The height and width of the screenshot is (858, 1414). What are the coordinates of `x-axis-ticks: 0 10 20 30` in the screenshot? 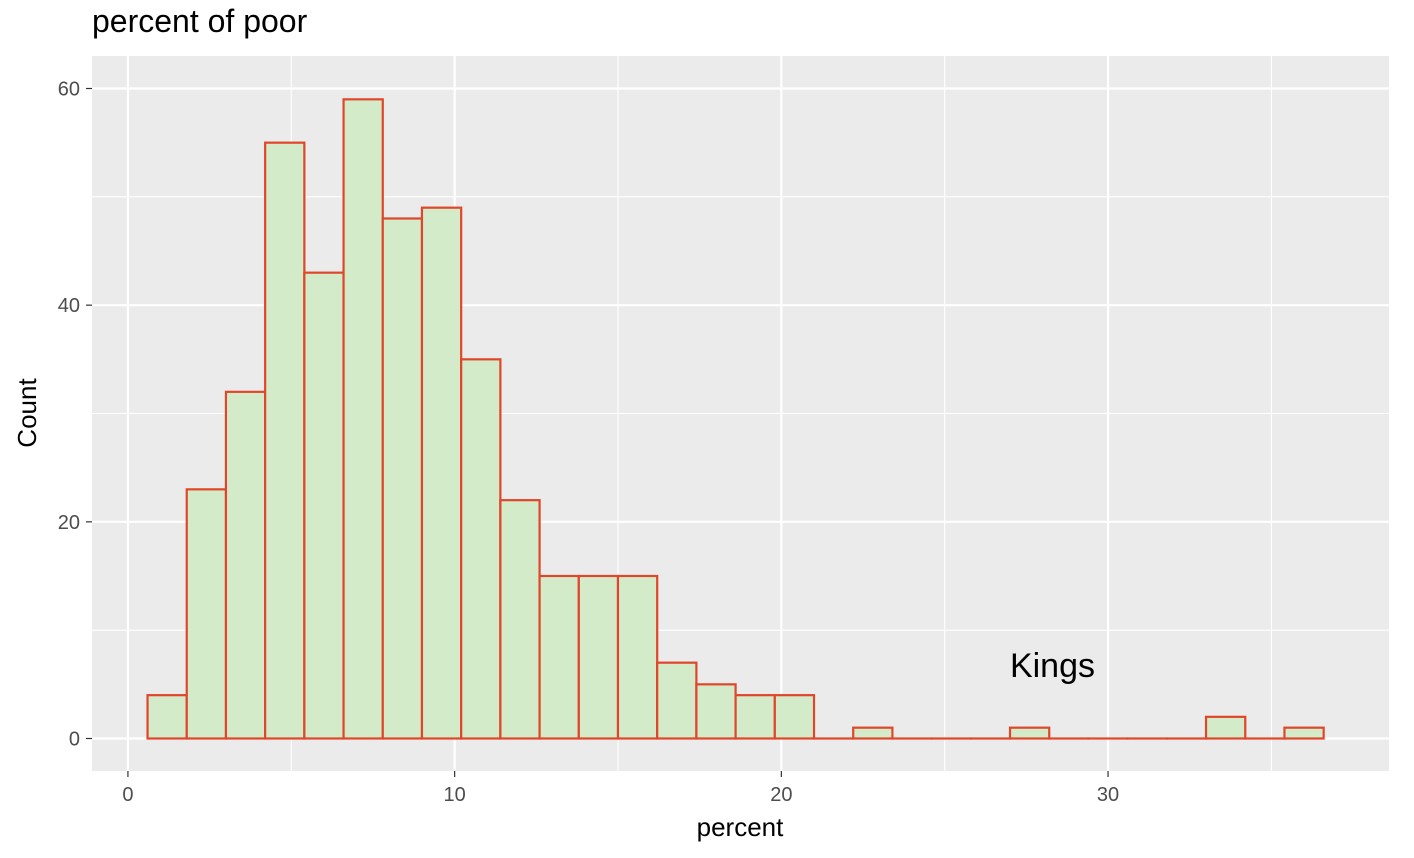 It's located at (620, 788).